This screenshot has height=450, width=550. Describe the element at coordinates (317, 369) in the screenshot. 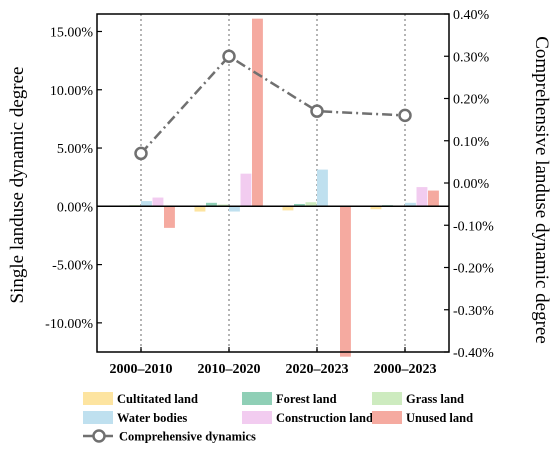

I see `x-tick-label: 2020–2023` at that location.